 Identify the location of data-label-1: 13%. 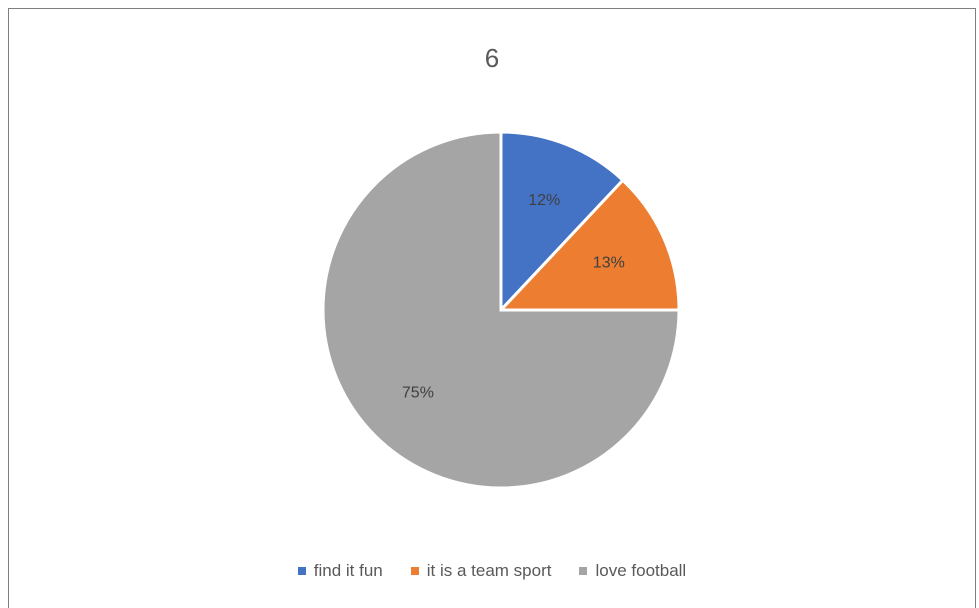
(609, 263).